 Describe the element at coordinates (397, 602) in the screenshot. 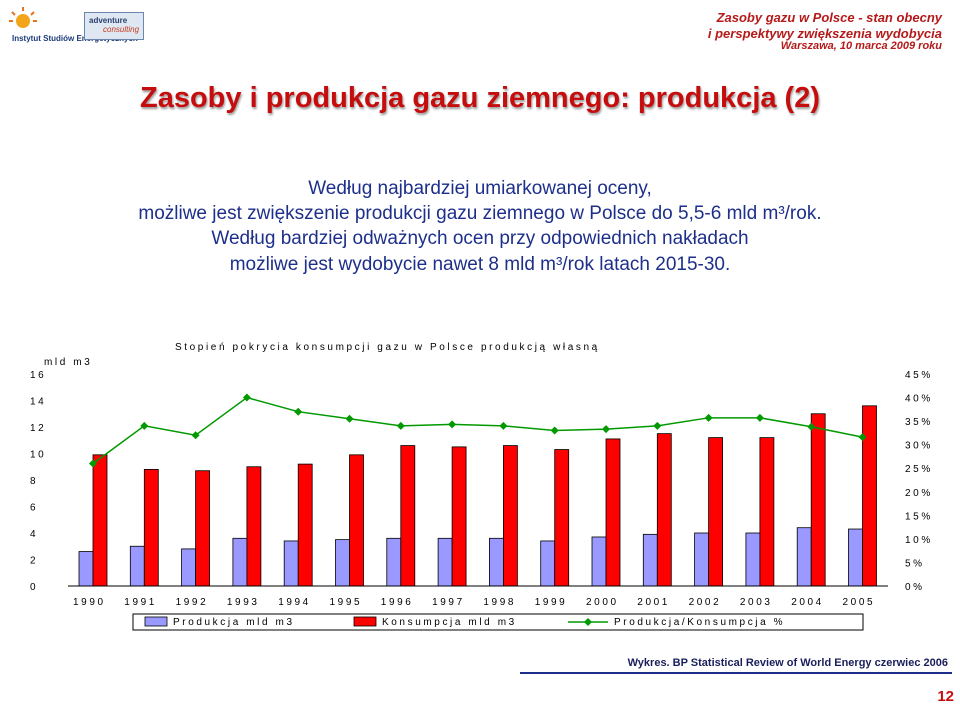

I see `x-tick-label: 1996` at that location.